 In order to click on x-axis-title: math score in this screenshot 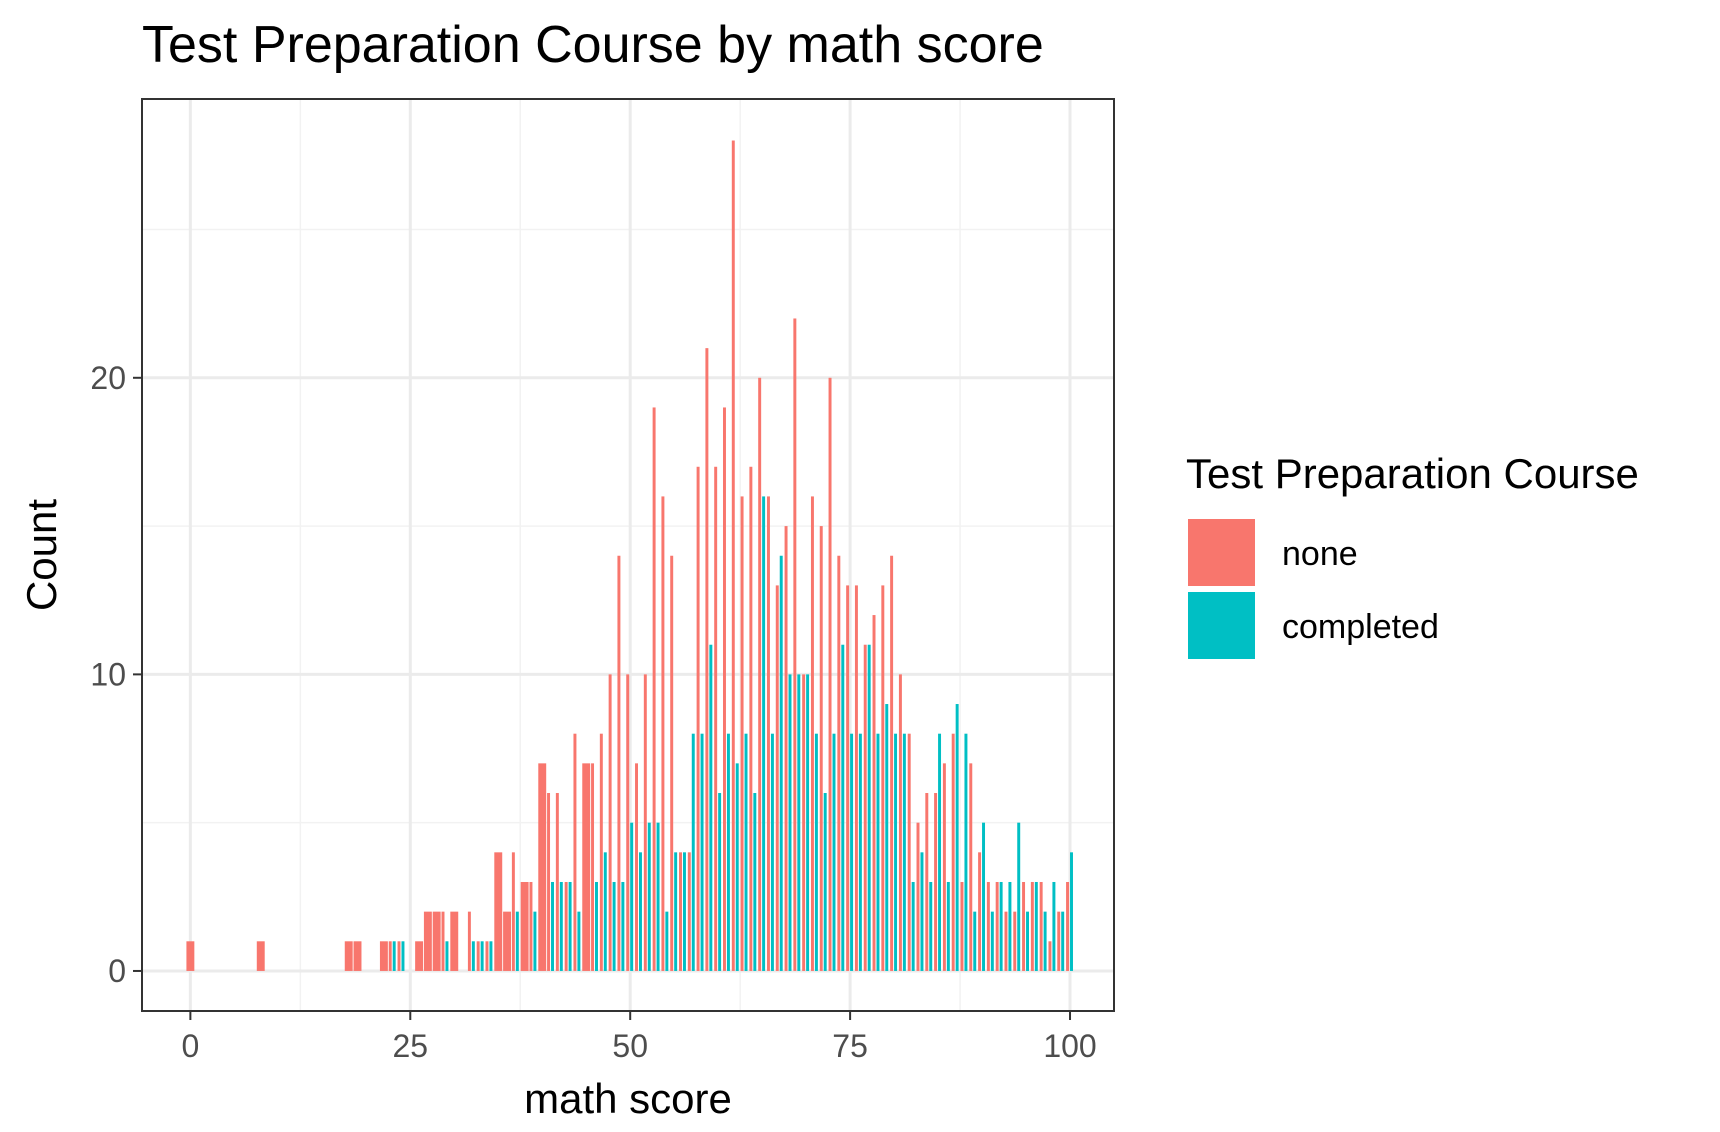, I will do `click(628, 1098)`.